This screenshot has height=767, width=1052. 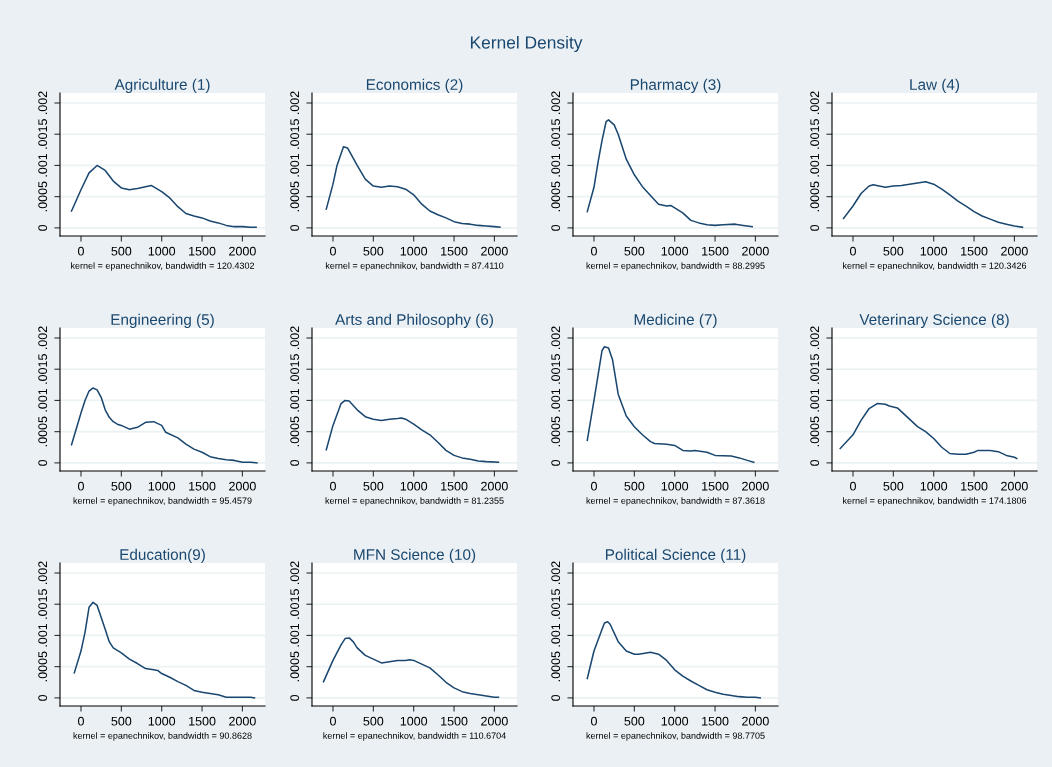 I want to click on x-axis-title: kernel = epanechnikov, bandwidth = 174.1806, so click(x=935, y=501).